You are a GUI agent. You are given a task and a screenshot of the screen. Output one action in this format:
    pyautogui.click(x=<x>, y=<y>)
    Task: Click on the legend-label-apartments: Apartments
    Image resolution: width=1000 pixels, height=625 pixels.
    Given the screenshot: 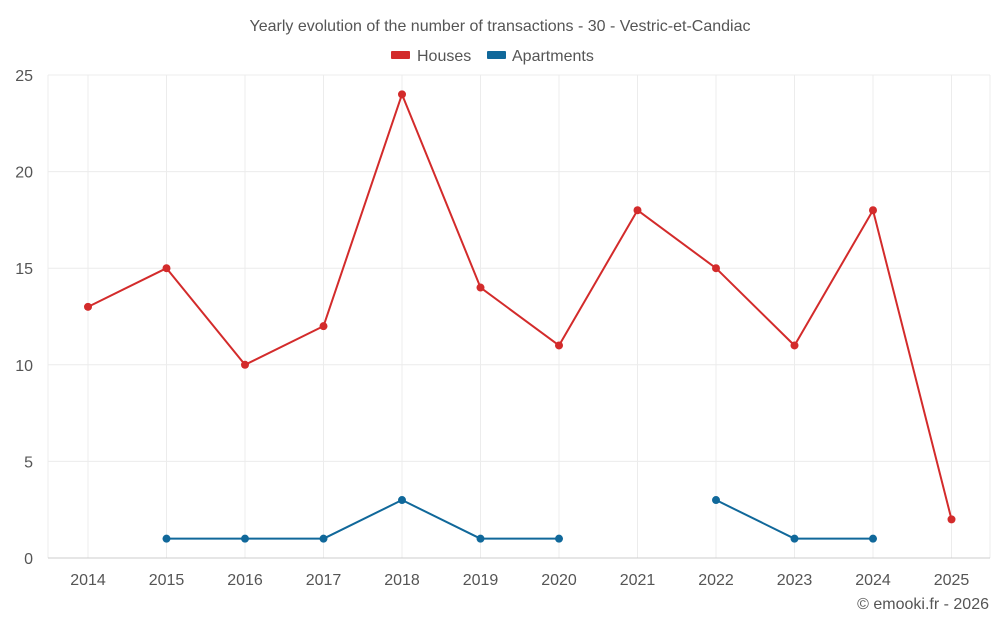 What is the action you would take?
    pyautogui.click(x=553, y=56)
    